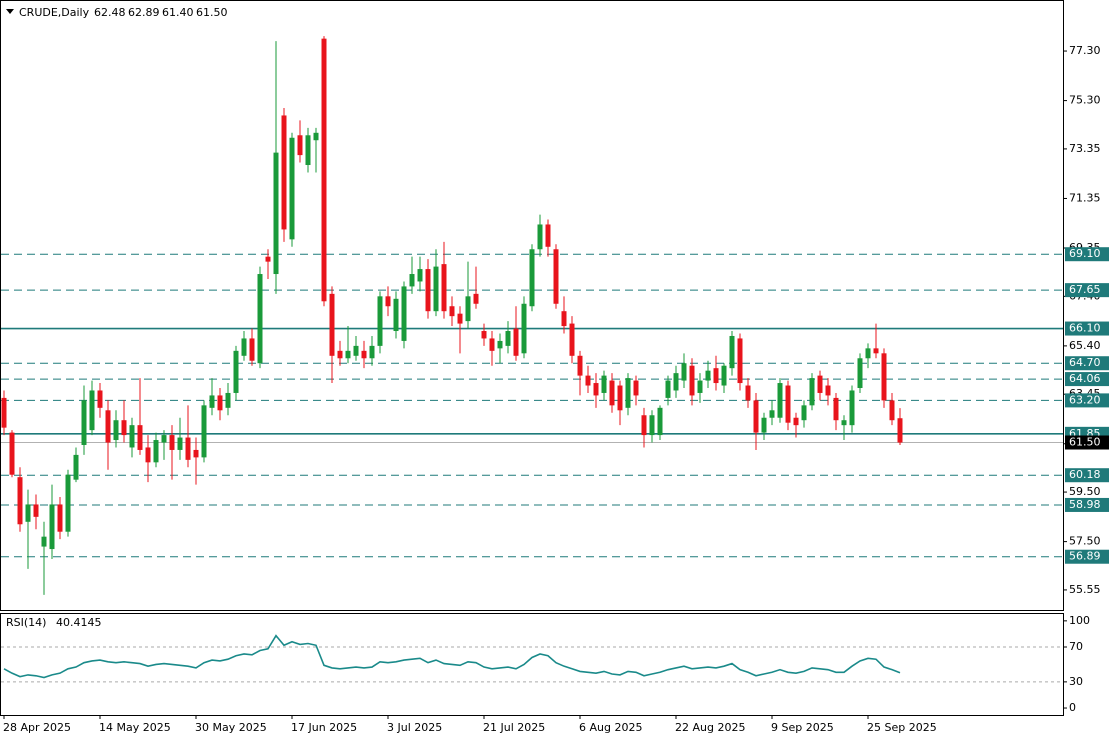  What do you see at coordinates (452, 656) in the screenshot?
I see `rsi-line` at bounding box center [452, 656].